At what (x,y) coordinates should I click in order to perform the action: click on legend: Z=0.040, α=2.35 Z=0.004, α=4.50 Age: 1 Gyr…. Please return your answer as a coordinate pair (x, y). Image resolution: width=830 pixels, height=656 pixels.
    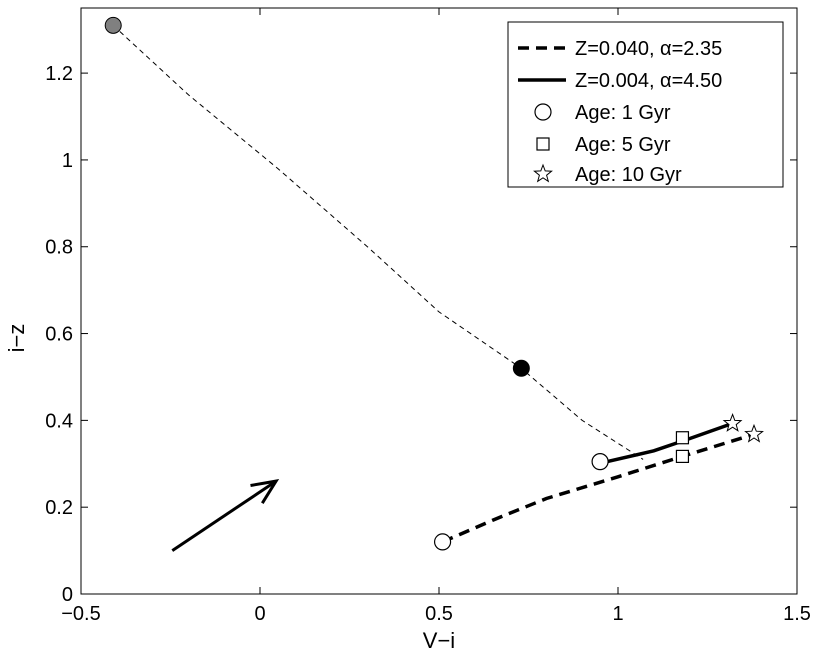
    Looking at the image, I should click on (645, 104).